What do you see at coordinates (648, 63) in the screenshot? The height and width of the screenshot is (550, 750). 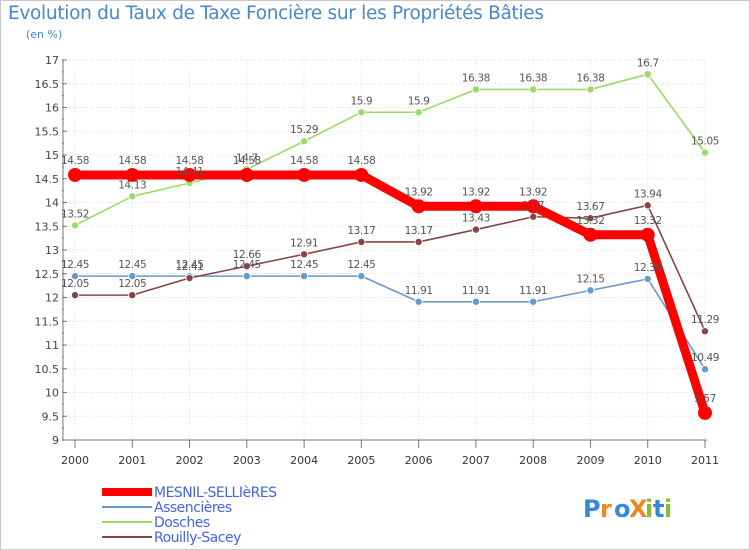 I see `data-label: 16.7` at bounding box center [648, 63].